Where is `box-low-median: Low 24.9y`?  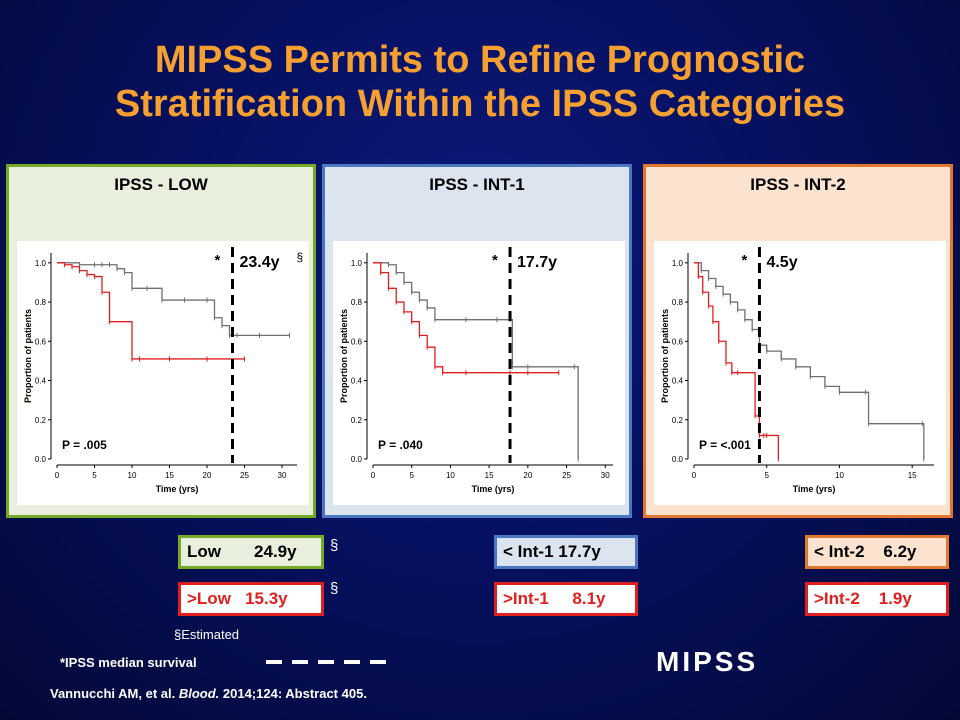
box-low-median: Low 24.9y is located at coordinates (251, 552).